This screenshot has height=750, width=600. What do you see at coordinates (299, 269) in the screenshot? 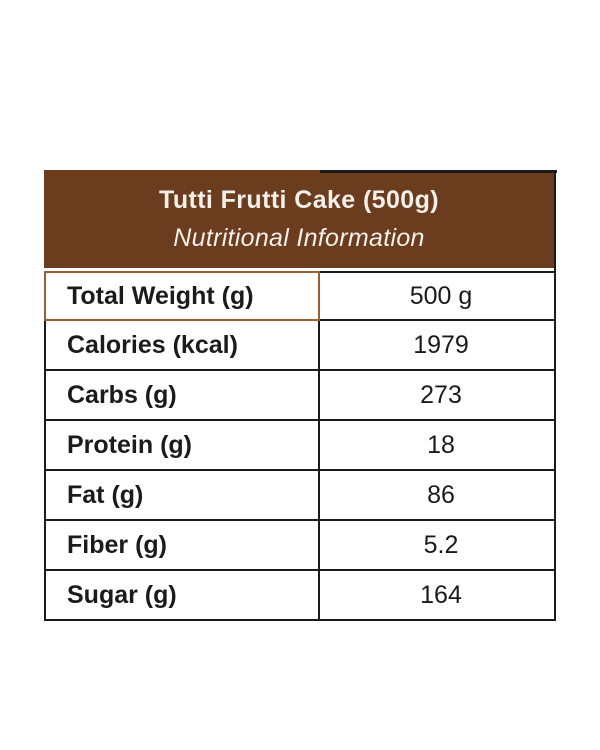
I see `header-table-gap` at bounding box center [299, 269].